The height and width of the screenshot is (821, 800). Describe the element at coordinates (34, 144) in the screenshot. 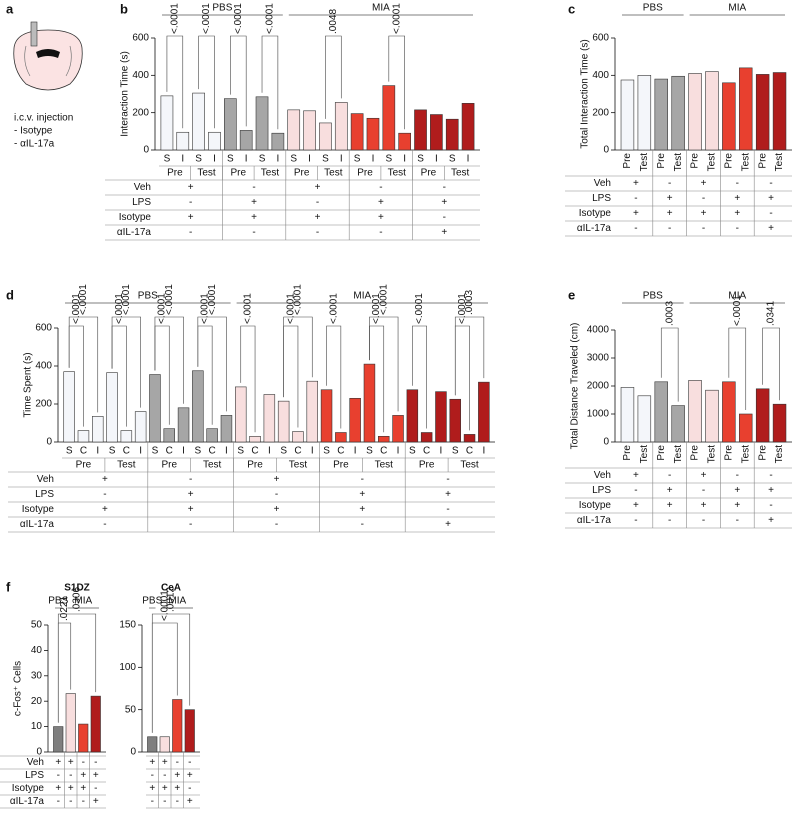

I see `illustration-text: - αIL-17a` at that location.